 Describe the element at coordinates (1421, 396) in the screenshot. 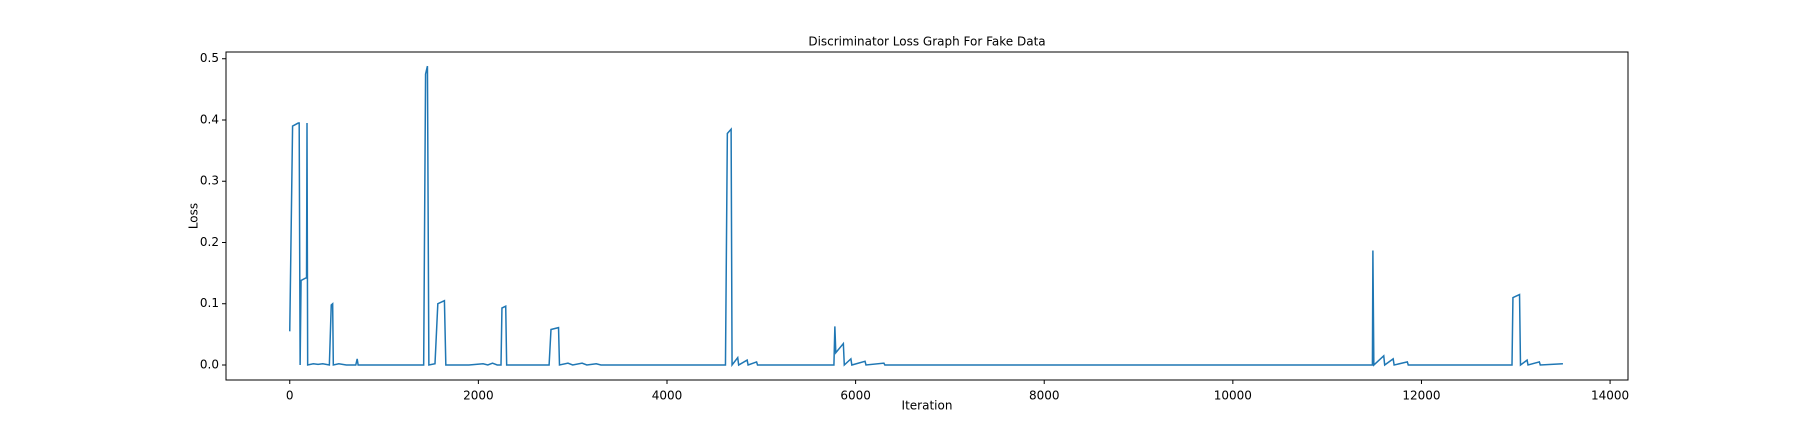

I see `x-tick-label: 12000` at that location.